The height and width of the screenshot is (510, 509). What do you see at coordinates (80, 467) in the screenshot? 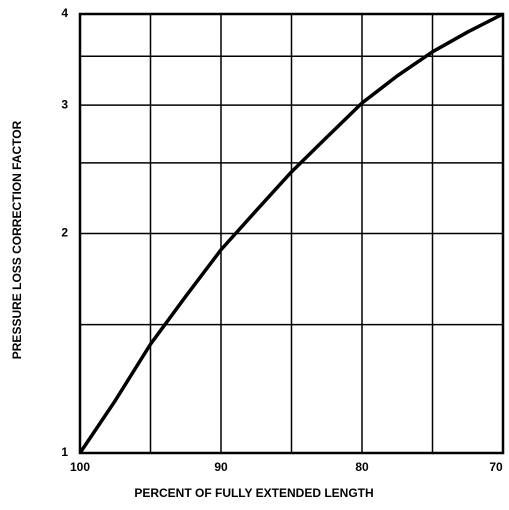
I see `x-tick-label: 100` at bounding box center [80, 467].